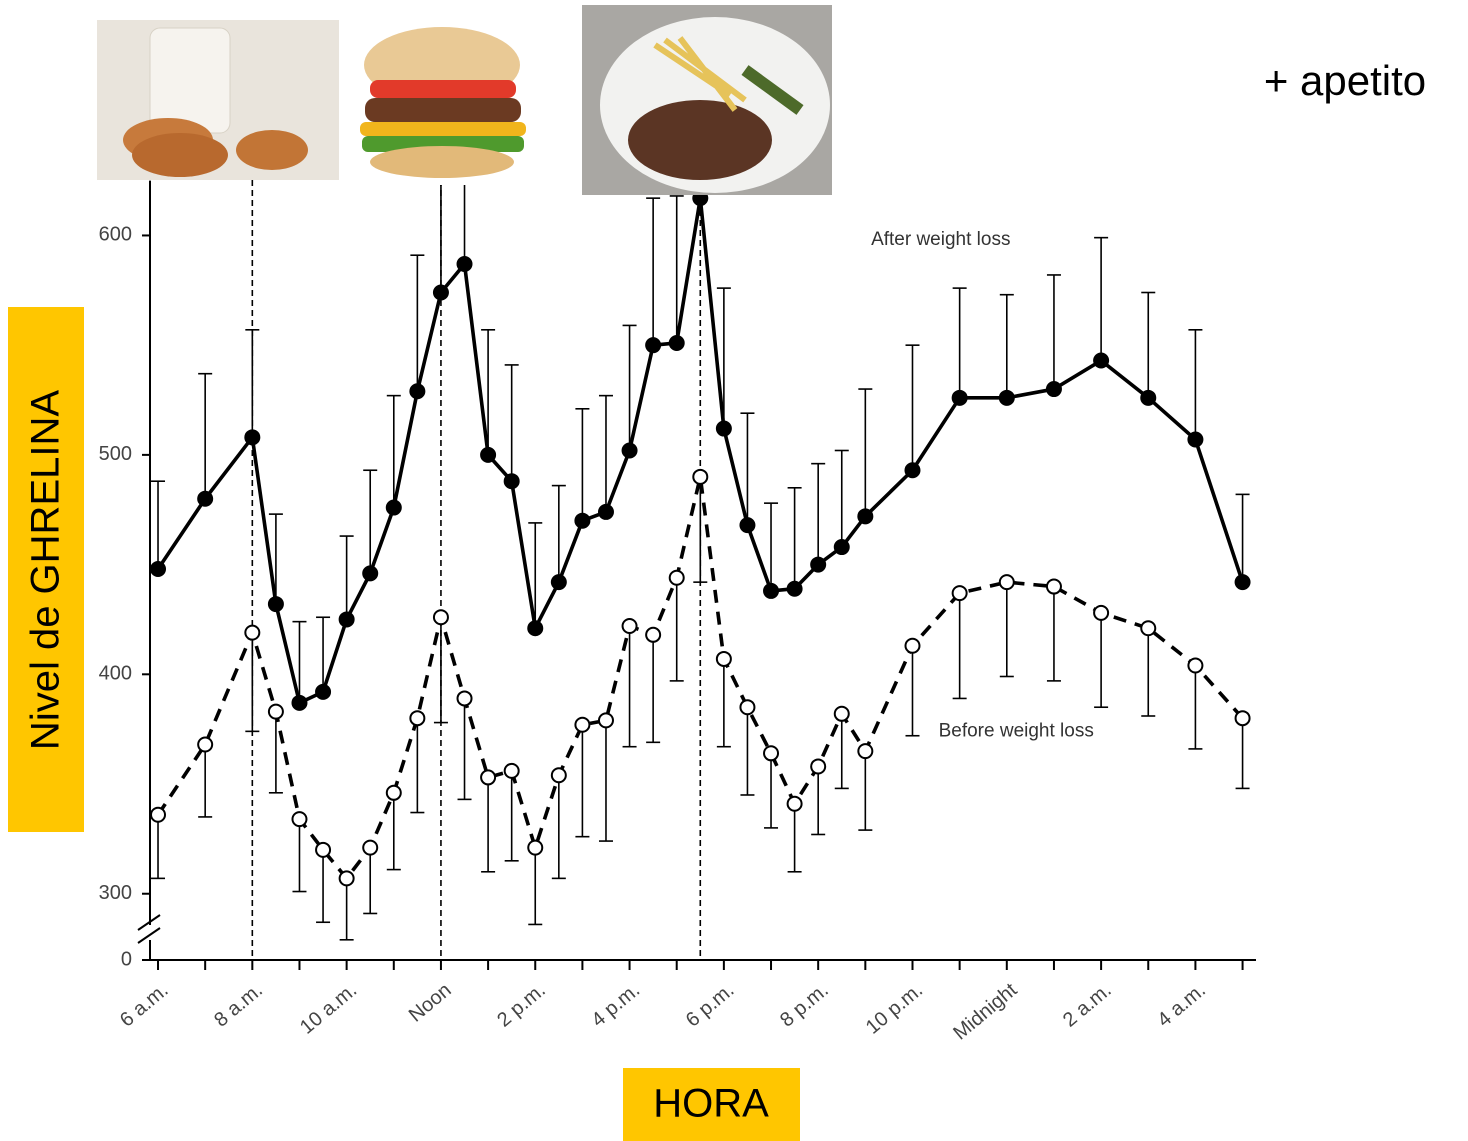 This screenshot has width=1468, height=1141. Describe the element at coordinates (144, 1005) in the screenshot. I see `x-tick-label: 6 a.m.` at that location.